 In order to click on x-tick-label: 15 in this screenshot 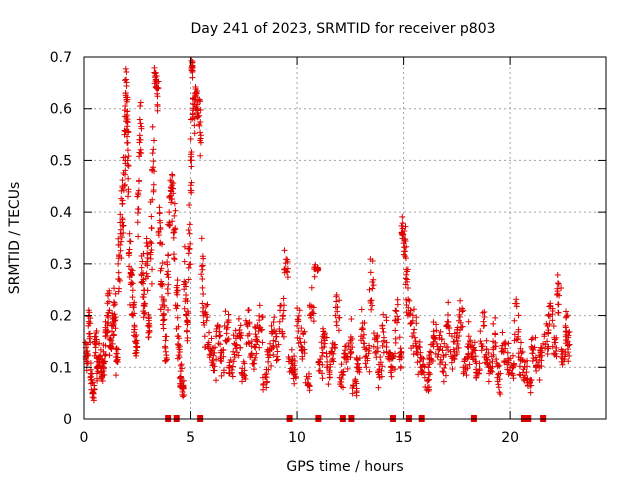, I will do `click(404, 438)`.